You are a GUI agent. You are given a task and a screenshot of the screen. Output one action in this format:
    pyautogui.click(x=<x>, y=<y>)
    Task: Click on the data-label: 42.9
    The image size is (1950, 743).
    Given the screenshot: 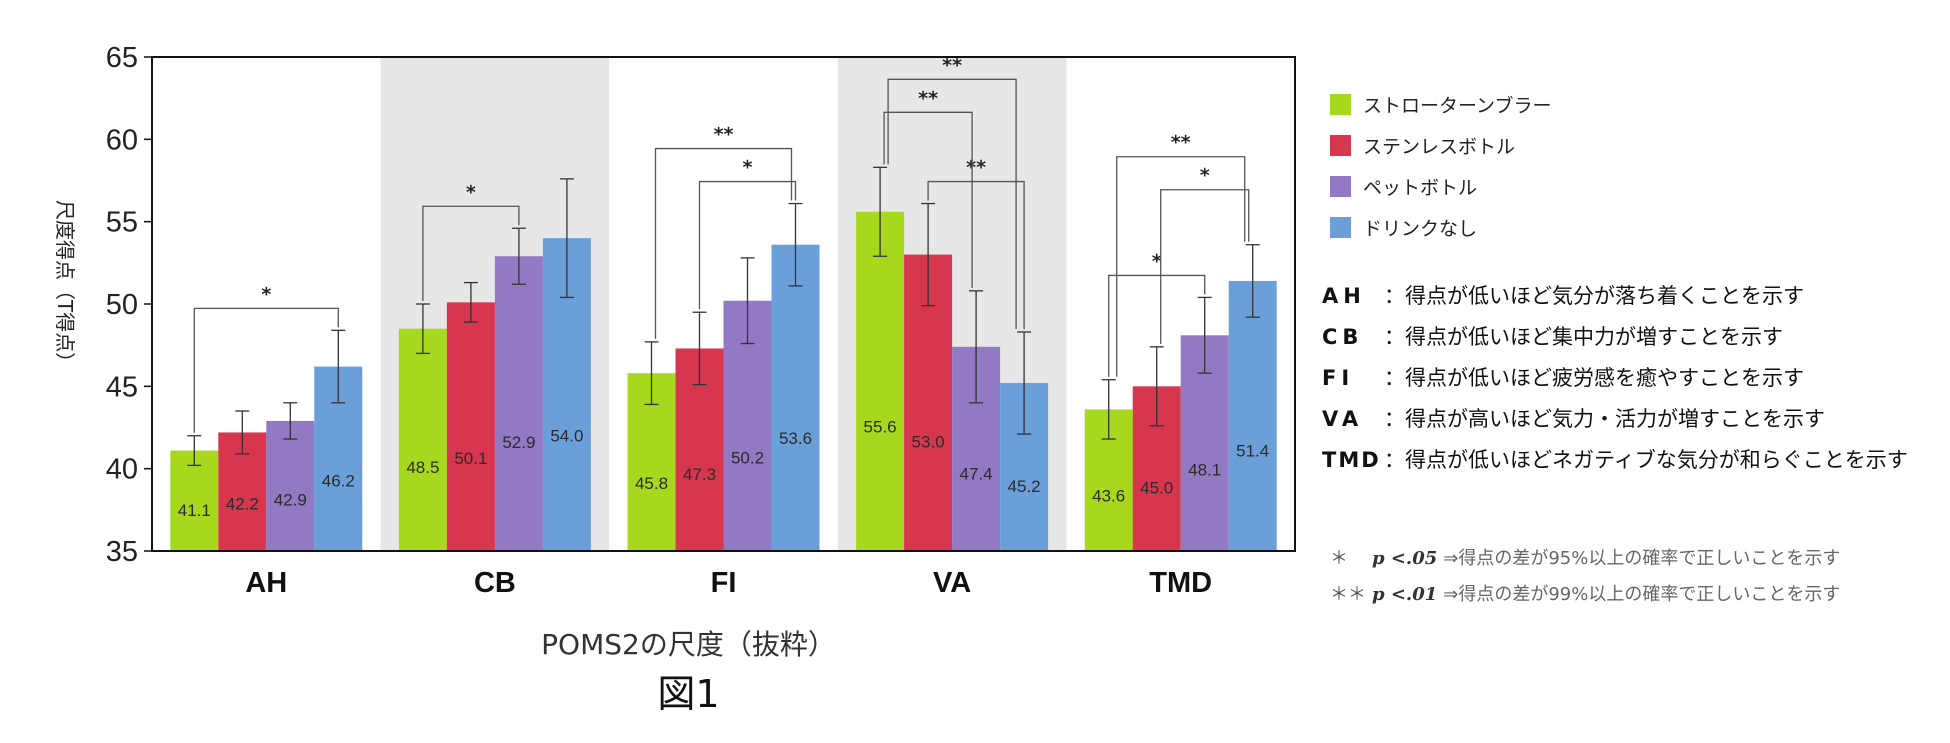 What is the action you would take?
    pyautogui.click(x=290, y=499)
    